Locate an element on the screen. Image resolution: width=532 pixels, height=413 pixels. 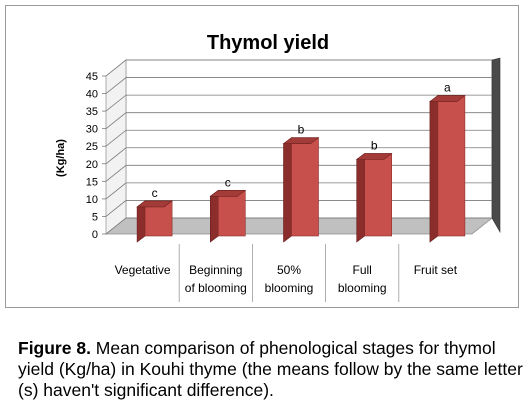
x-tick-label: Beginning is located at coordinates (215, 270).